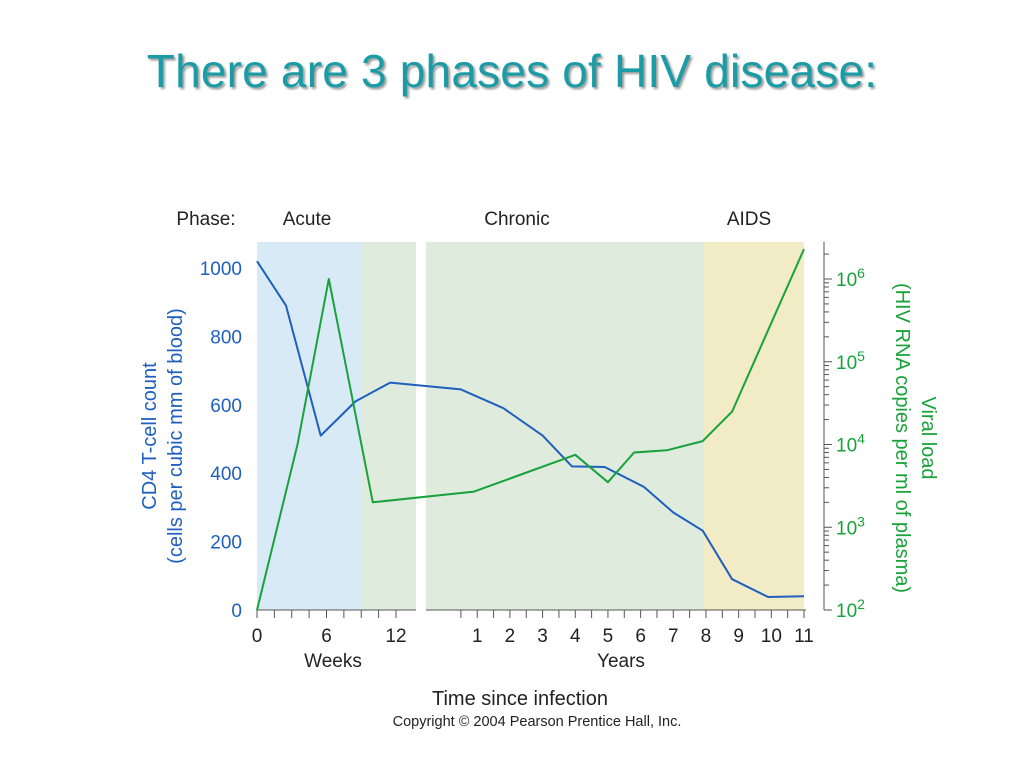 The height and width of the screenshot is (768, 1024). What do you see at coordinates (309, 426) in the screenshot?
I see `phase-band-acute` at bounding box center [309, 426].